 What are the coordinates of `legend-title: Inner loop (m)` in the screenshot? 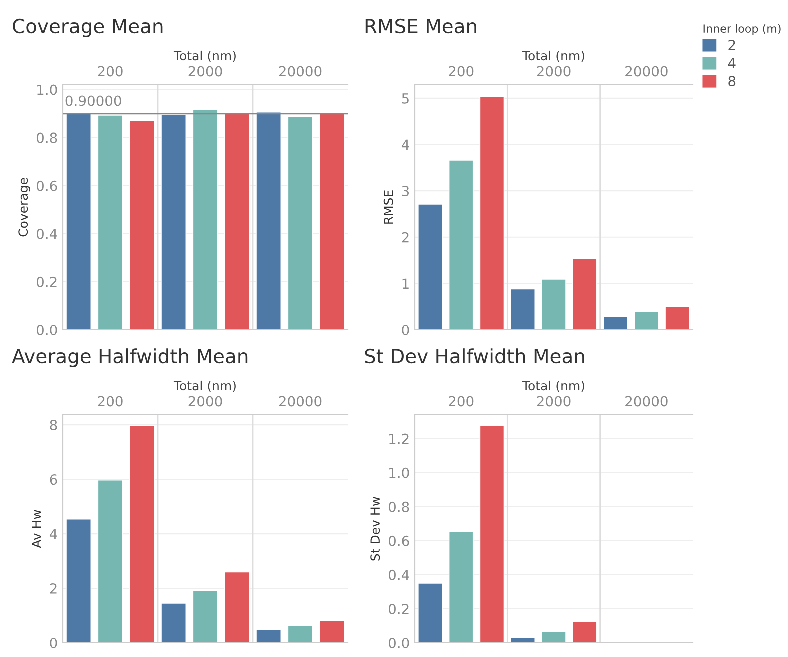 It's located at (742, 30).